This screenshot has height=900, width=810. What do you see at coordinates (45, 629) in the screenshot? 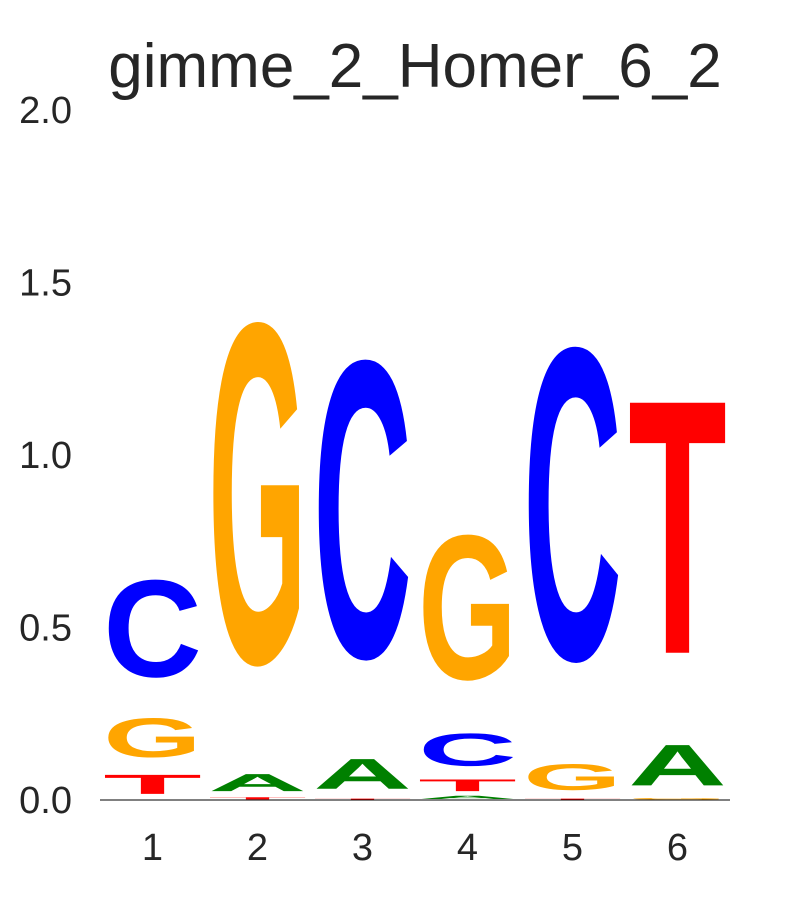
I see `y-tick-label: 0.5` at bounding box center [45, 629].